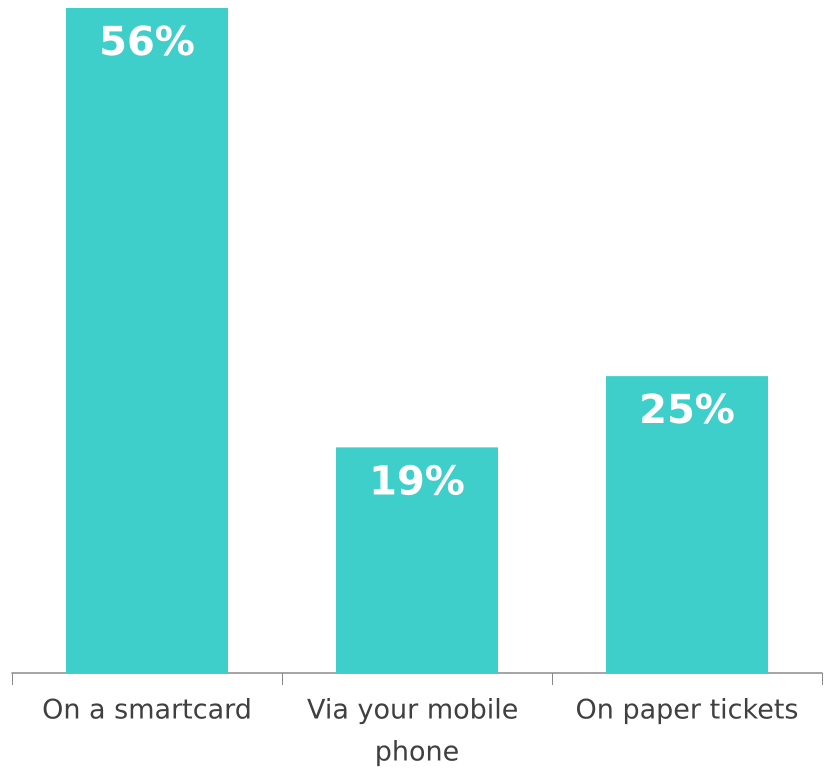 This screenshot has width=832, height=778. What do you see at coordinates (417, 731) in the screenshot?
I see `x-tick-label: Via your mobile phone` at bounding box center [417, 731].